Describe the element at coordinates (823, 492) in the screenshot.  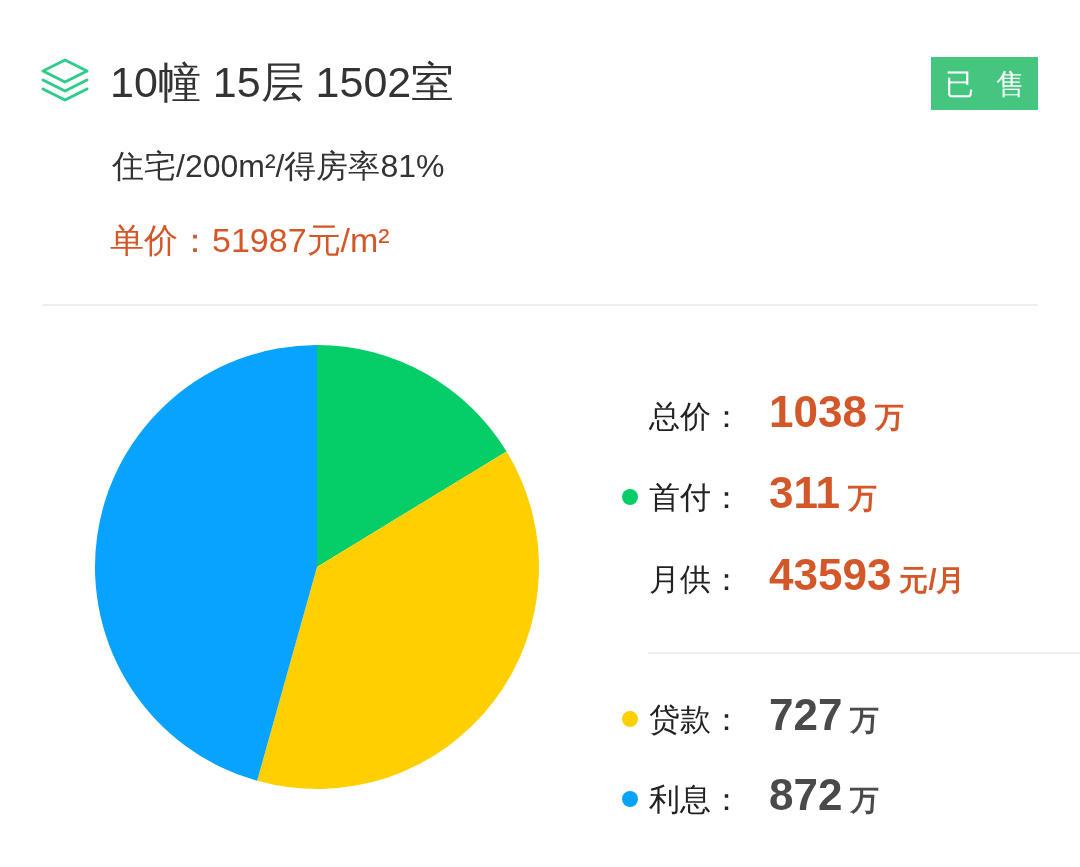
I see `data-label: 311 万` at that location.